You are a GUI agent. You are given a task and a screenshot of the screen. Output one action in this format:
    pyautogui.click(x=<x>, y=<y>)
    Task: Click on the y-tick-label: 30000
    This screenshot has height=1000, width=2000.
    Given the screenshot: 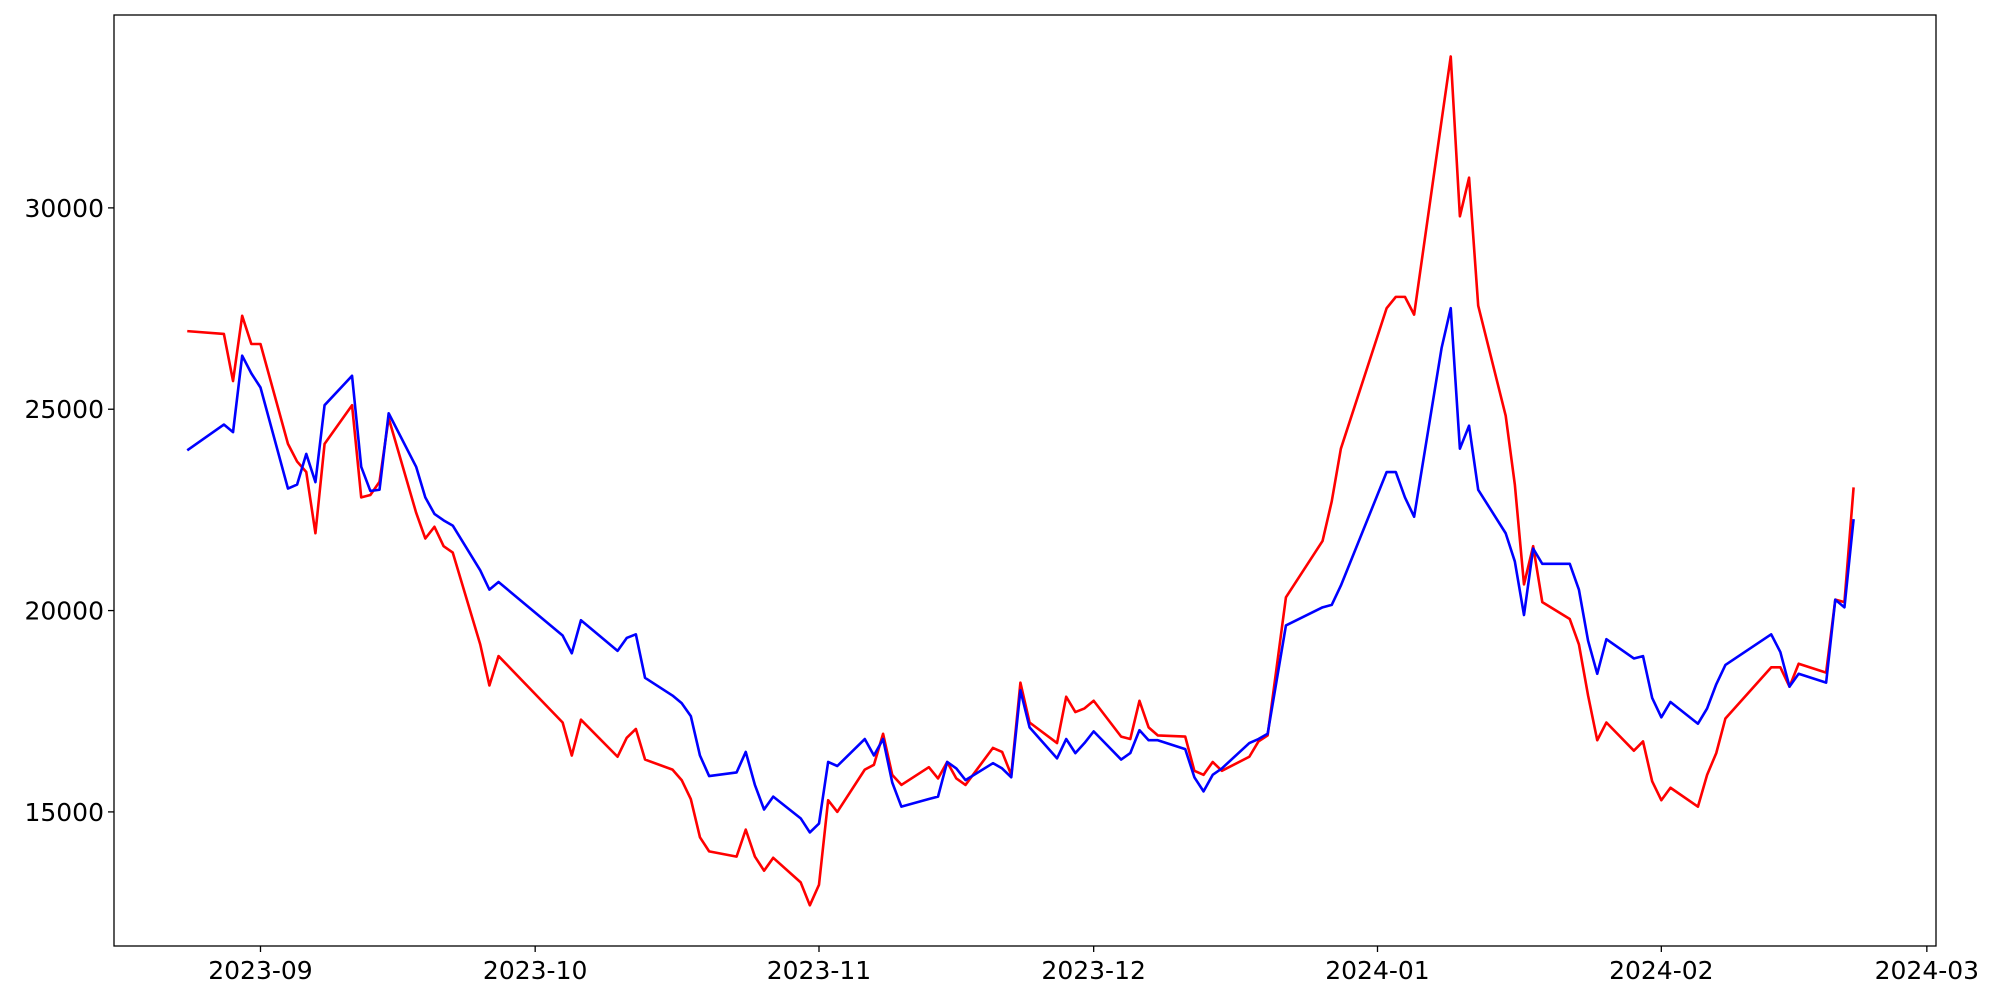 What is the action you would take?
    pyautogui.click(x=64, y=208)
    